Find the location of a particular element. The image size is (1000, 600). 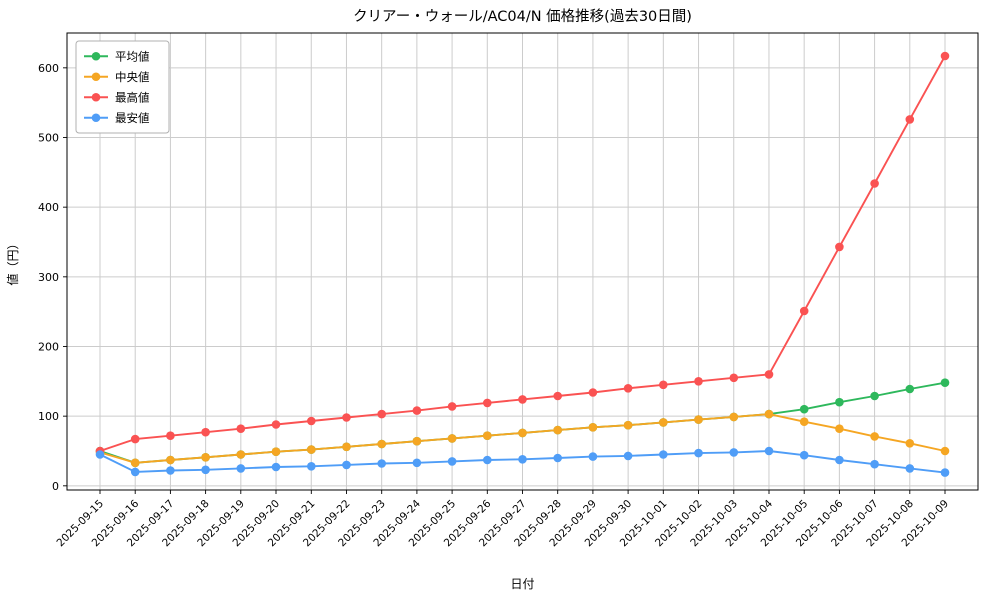

y-tick-label: 100 is located at coordinates (48, 416).